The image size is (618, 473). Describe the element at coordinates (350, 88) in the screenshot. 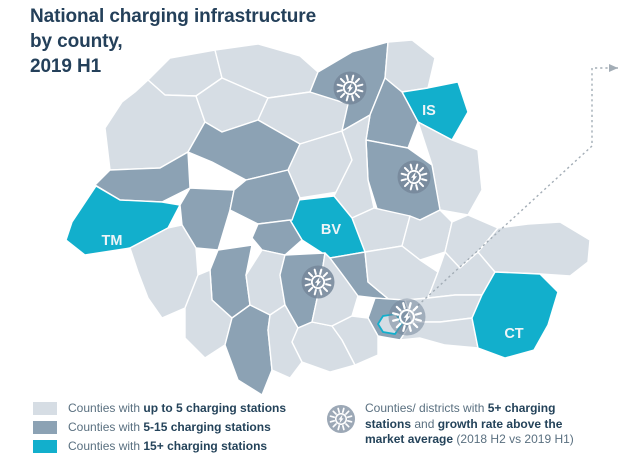

I see `growth-marker-suceava-icon` at that location.